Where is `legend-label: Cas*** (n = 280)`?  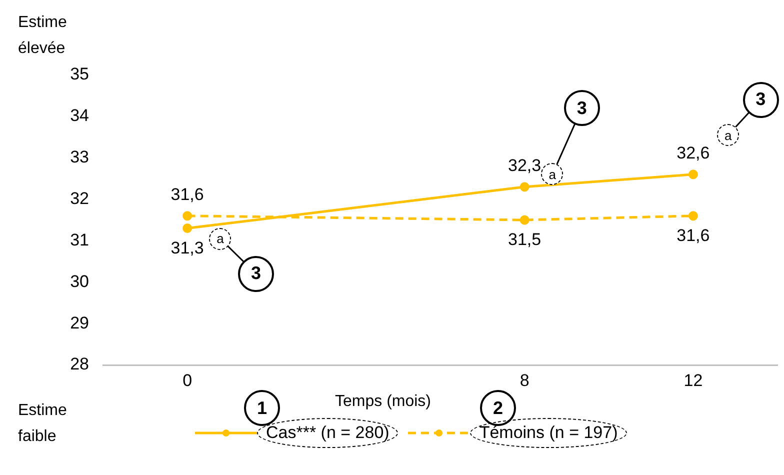 legend-label: Cas*** (n = 280) is located at coordinates (327, 433).